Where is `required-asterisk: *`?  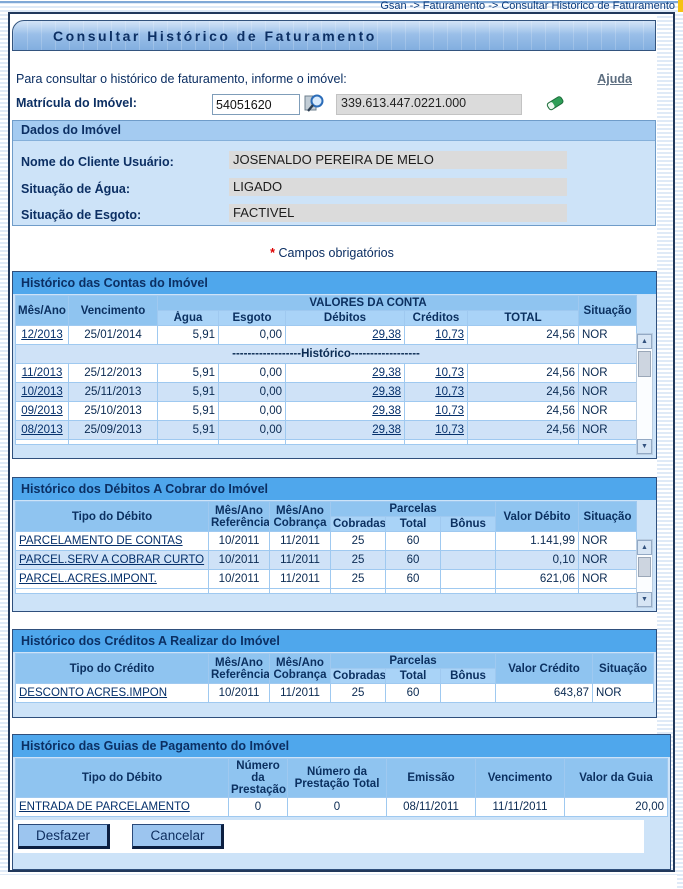
required-asterisk: * is located at coordinates (273, 253).